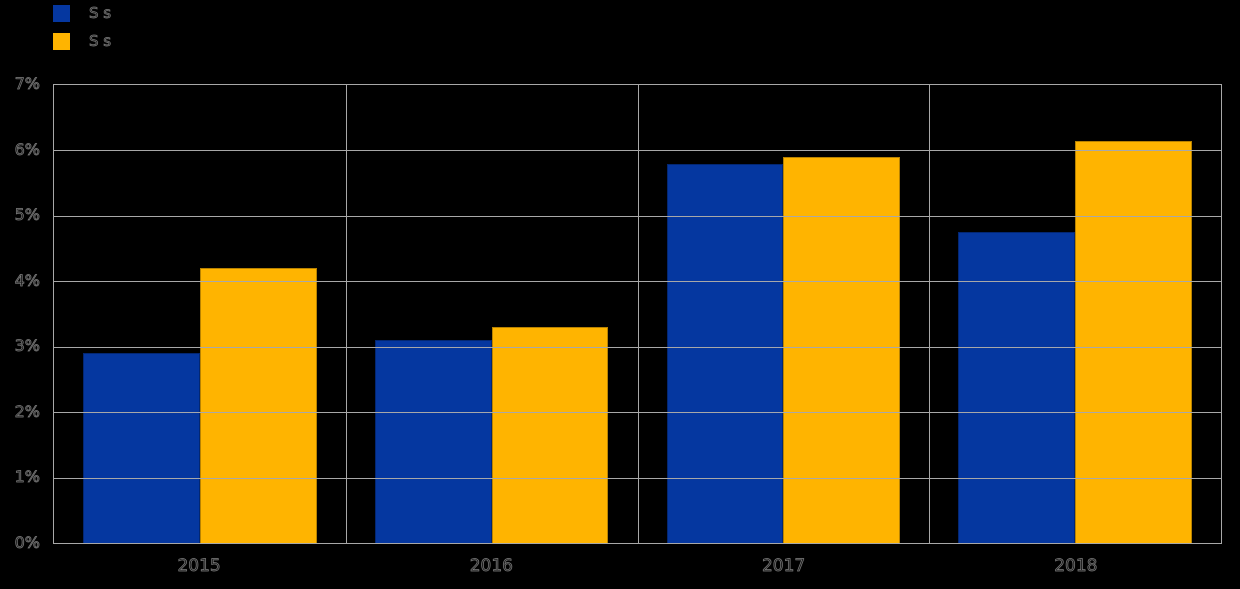 The image size is (1240, 589). Describe the element at coordinates (199, 566) in the screenshot. I see `x-tick-label-2015: 2015` at that location.